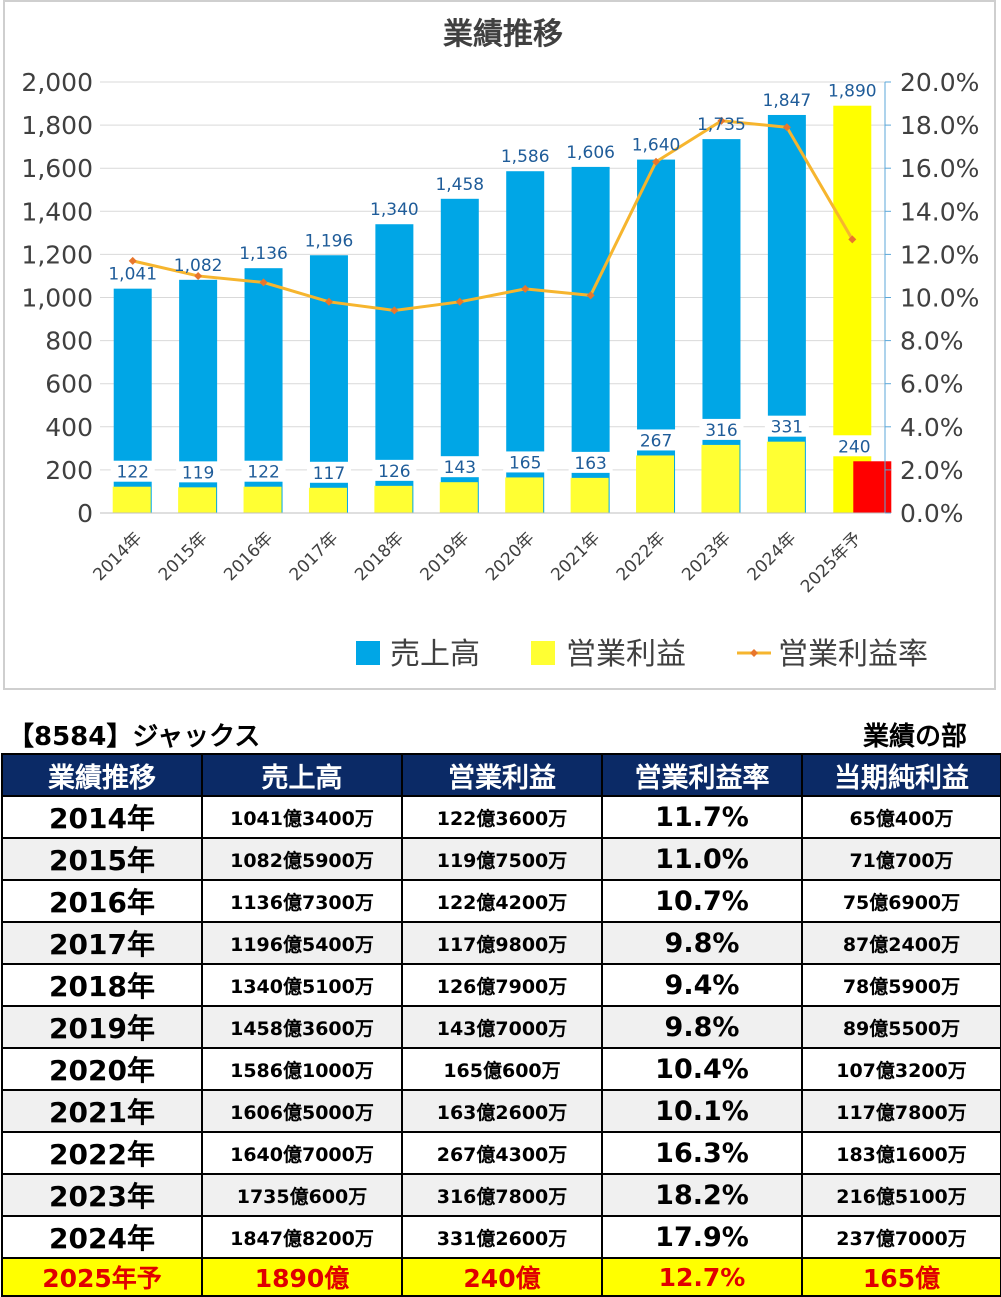 The width and height of the screenshot is (1001, 1297). I want to click on table-cell: 122億4200万, so click(502, 901).